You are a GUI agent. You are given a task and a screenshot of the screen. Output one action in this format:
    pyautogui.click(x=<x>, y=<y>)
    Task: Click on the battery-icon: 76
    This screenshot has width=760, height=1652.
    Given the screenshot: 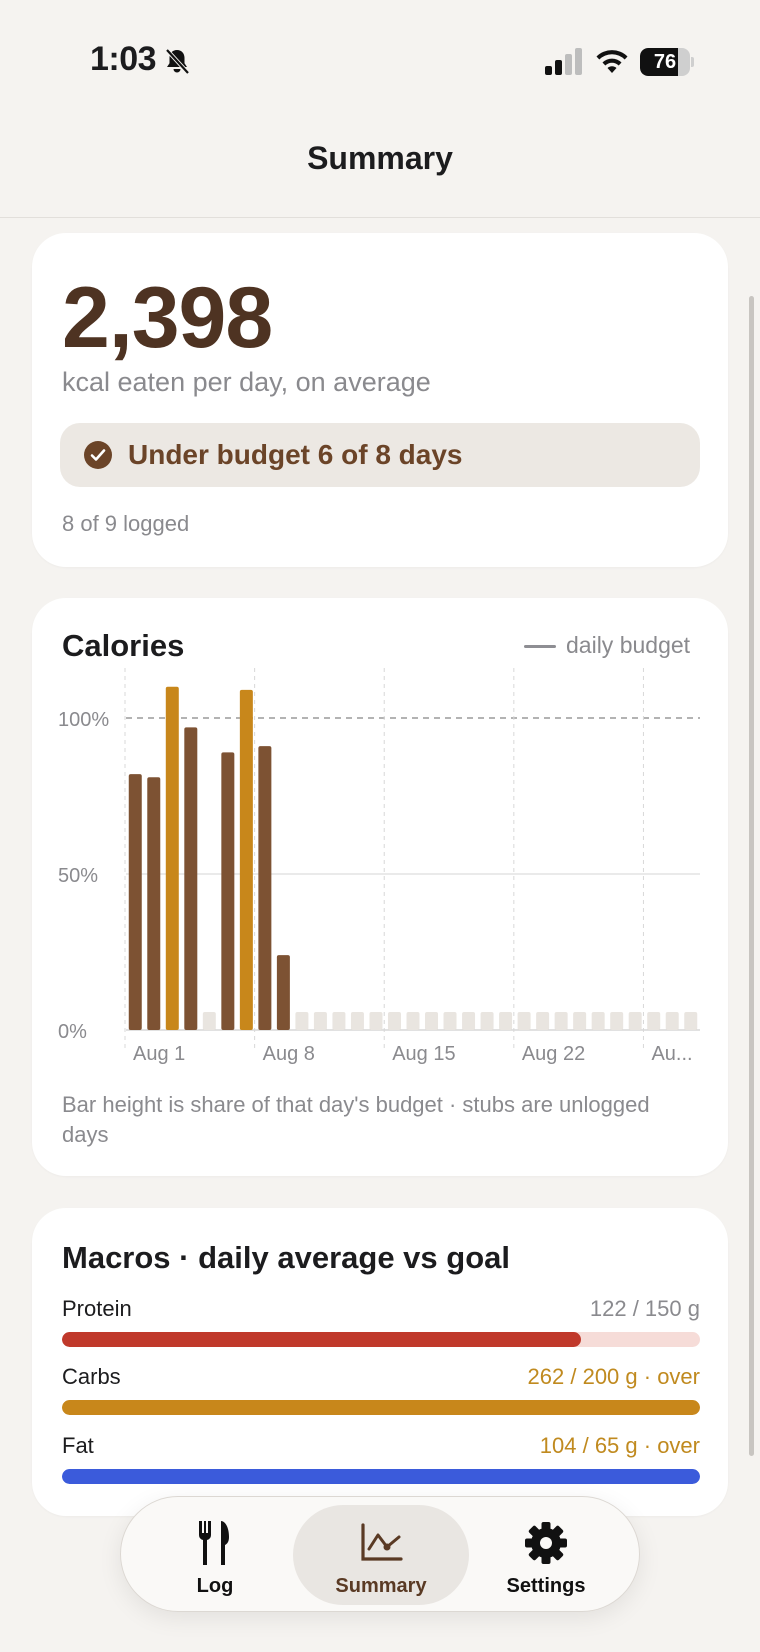 What is the action you would take?
    pyautogui.click(x=667, y=62)
    